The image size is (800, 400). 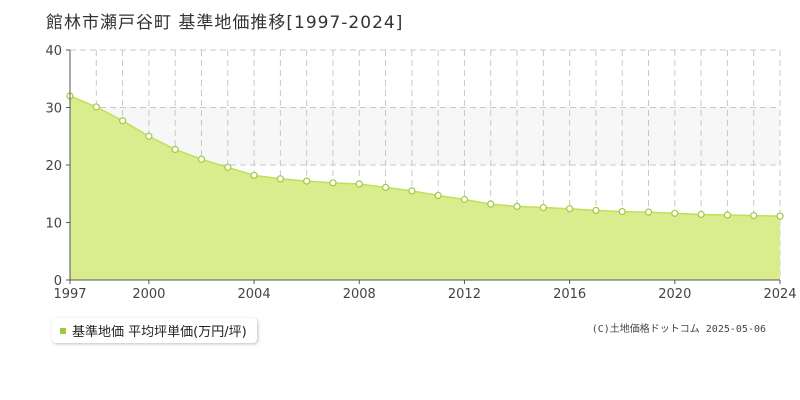 I want to click on x-tick-label: 2004, so click(x=254, y=294).